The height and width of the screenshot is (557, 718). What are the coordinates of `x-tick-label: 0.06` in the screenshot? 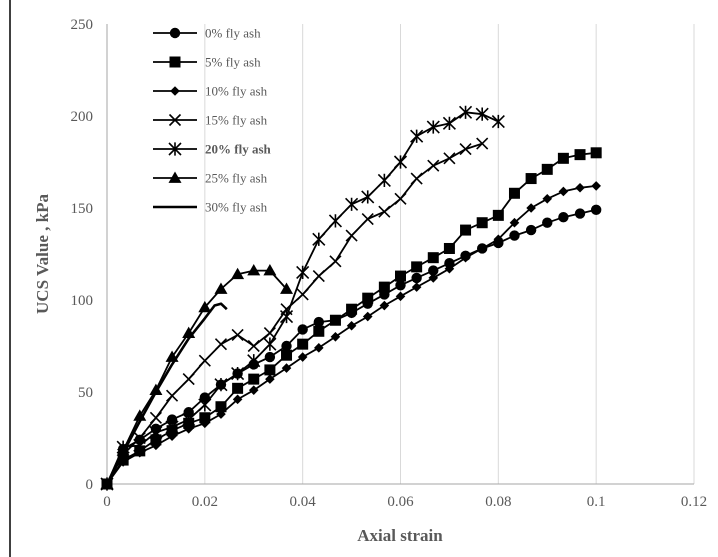 It's located at (400, 502).